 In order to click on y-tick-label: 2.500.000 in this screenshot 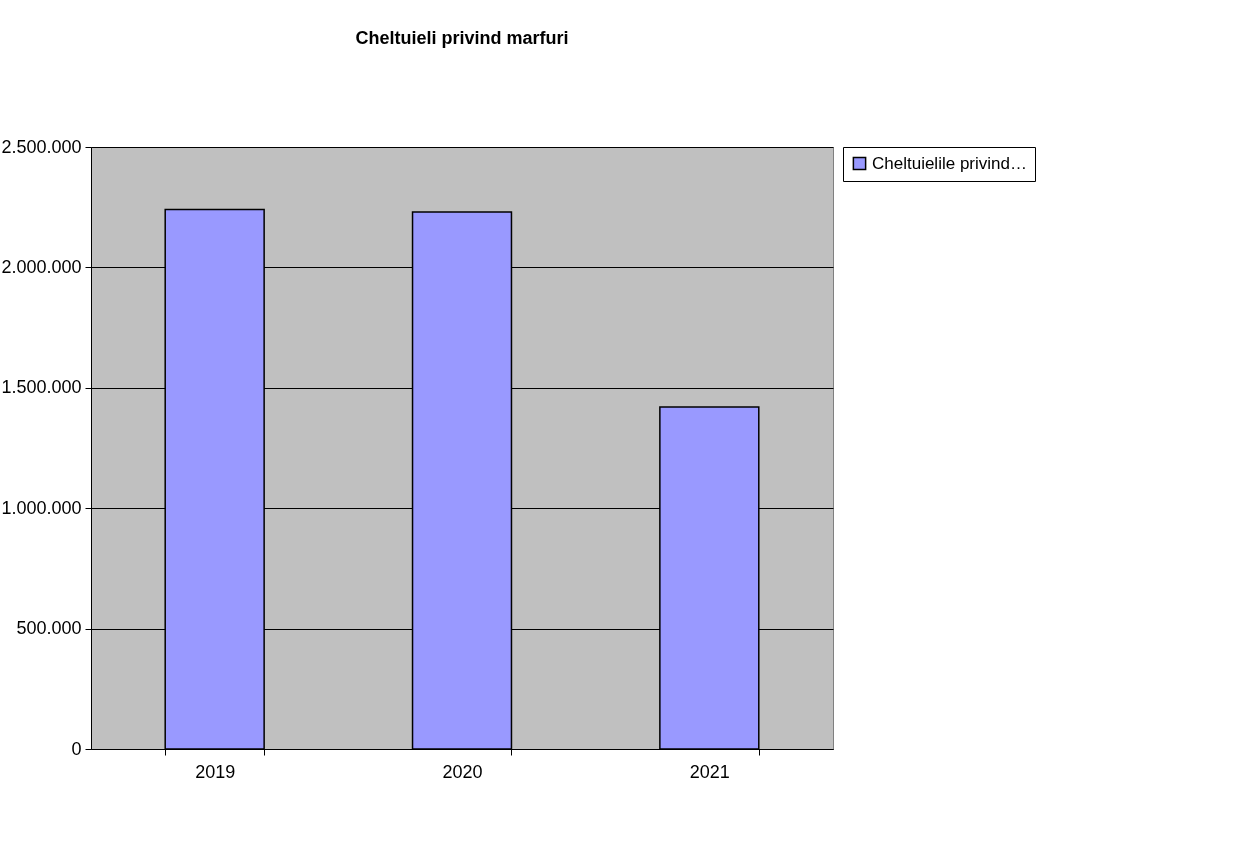, I will do `click(41, 146)`.